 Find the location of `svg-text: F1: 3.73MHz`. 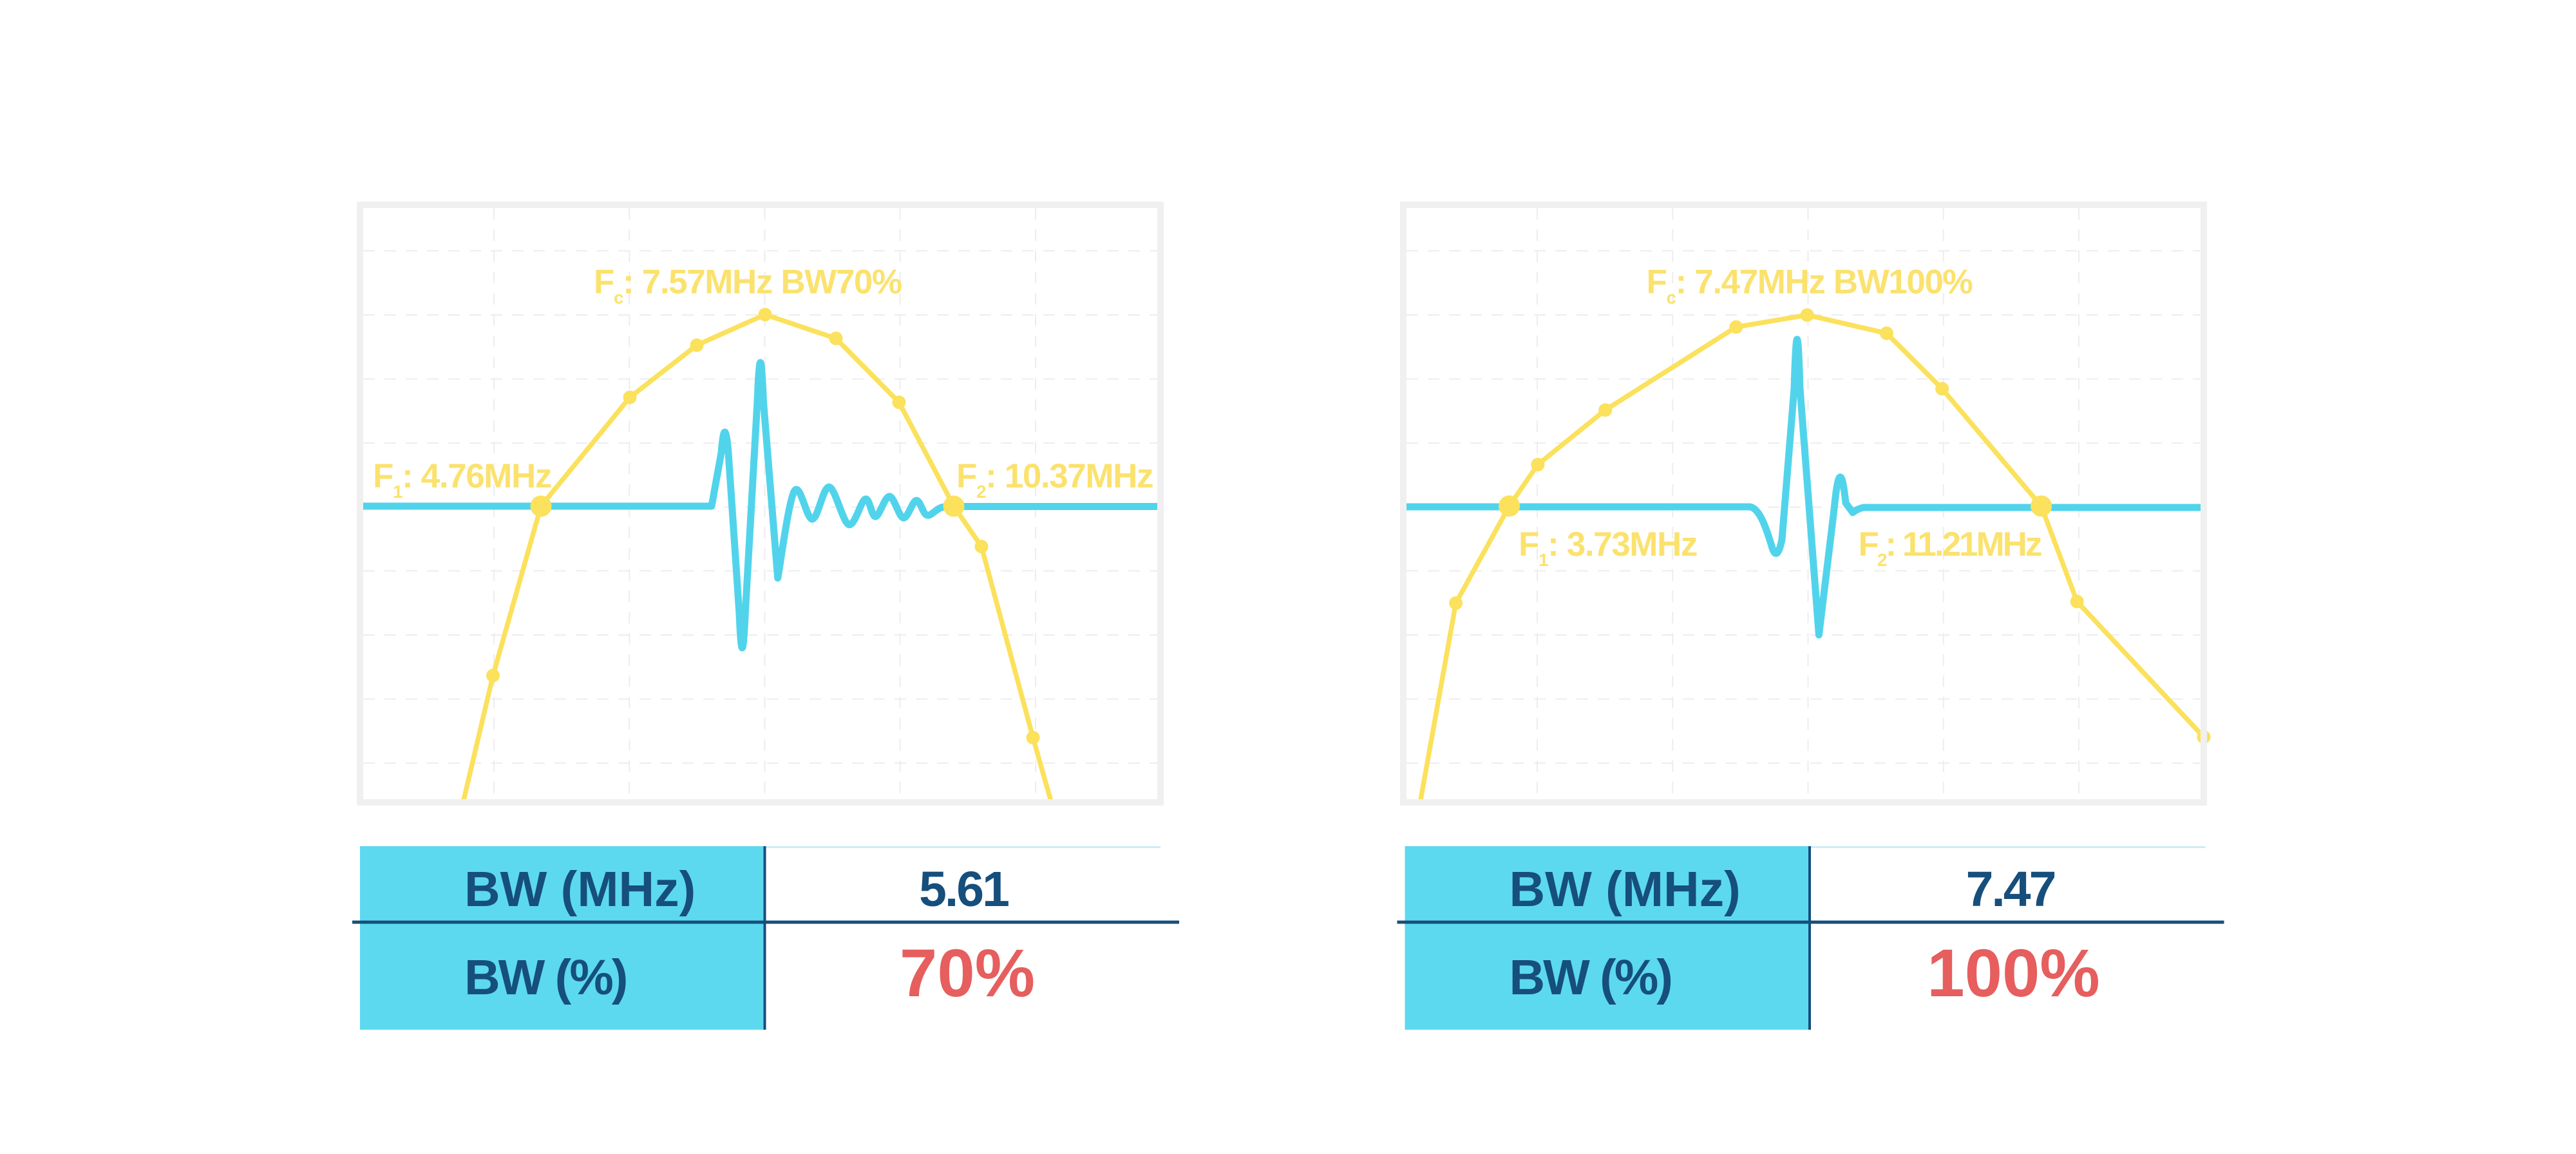

svg-text: F1: 3.73MHz is located at coordinates (1608, 547).